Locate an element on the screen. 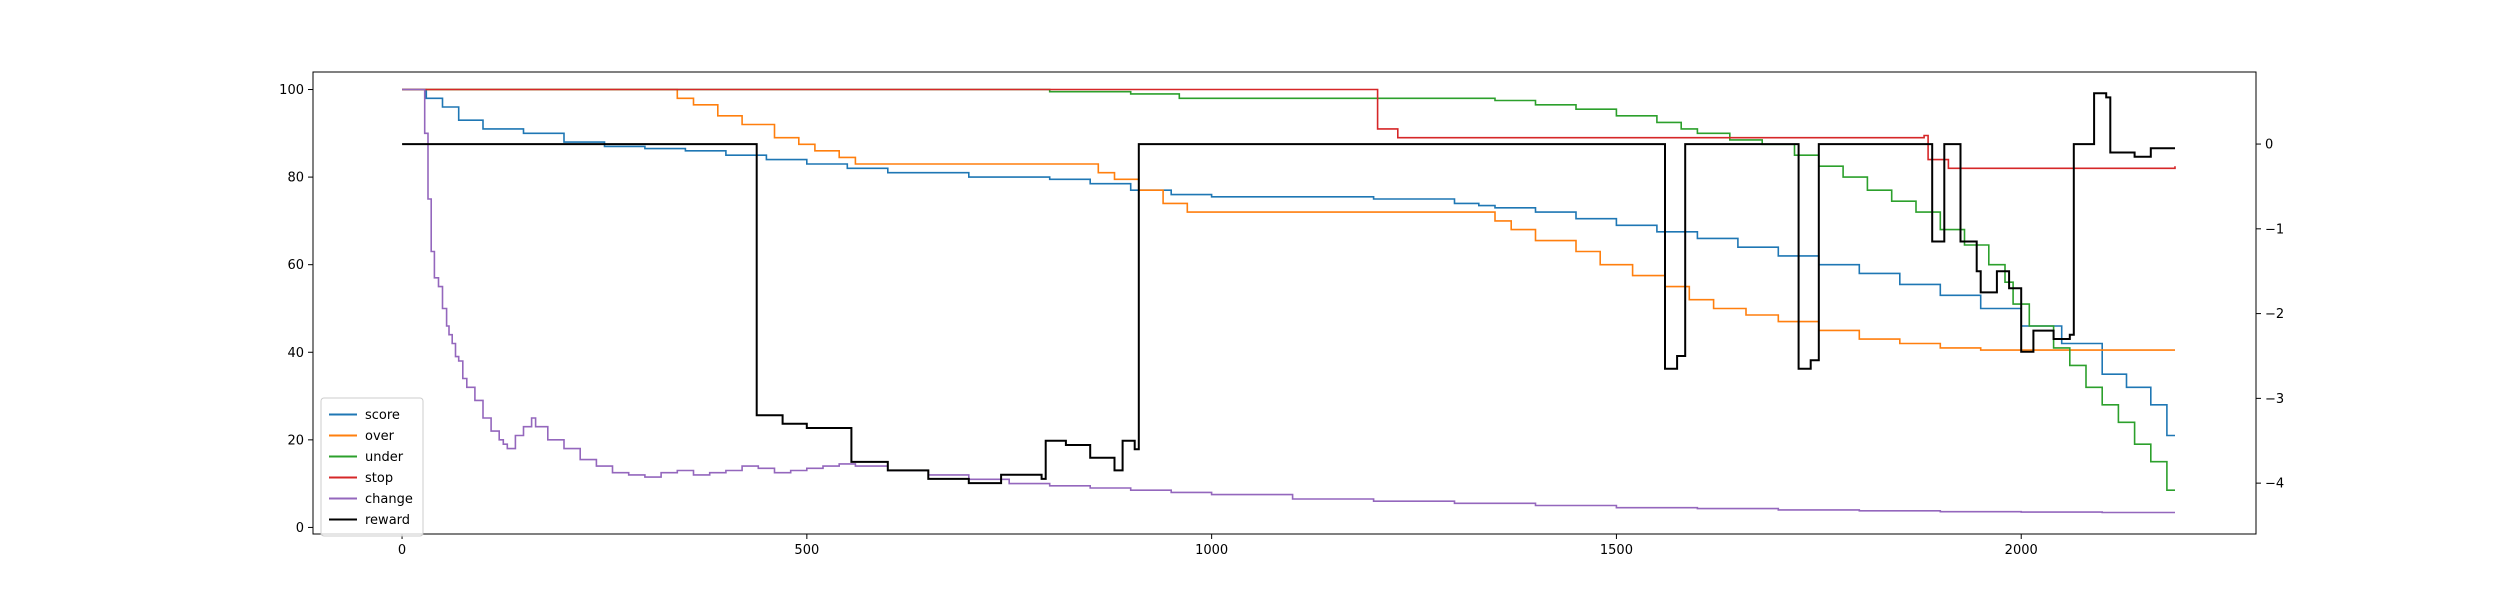  x-tick-label: 500 is located at coordinates (806, 550).